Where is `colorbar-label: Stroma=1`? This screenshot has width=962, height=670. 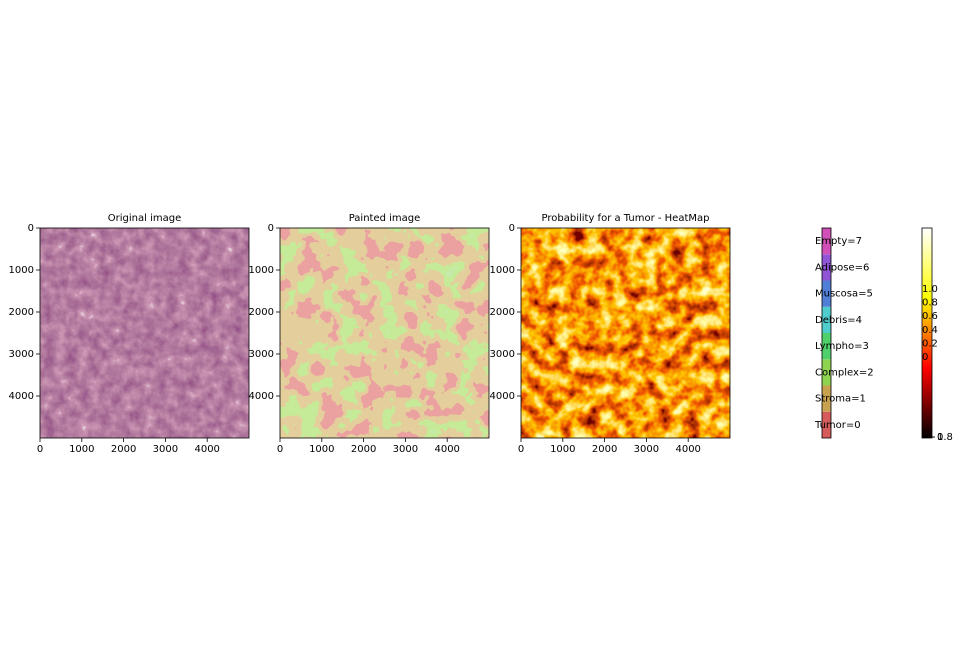
colorbar-label: Stroma=1 is located at coordinates (840, 399).